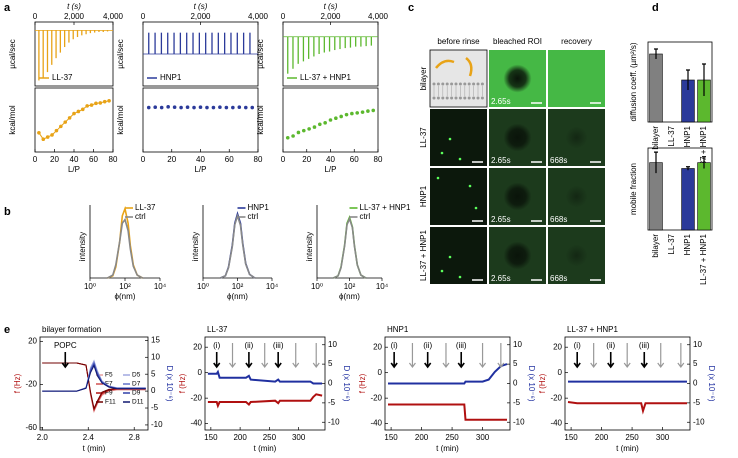 The width and height of the screenshot is (738, 458). What do you see at coordinates (688, 168) in the screenshot?
I see `error-bar` at bounding box center [688, 168].